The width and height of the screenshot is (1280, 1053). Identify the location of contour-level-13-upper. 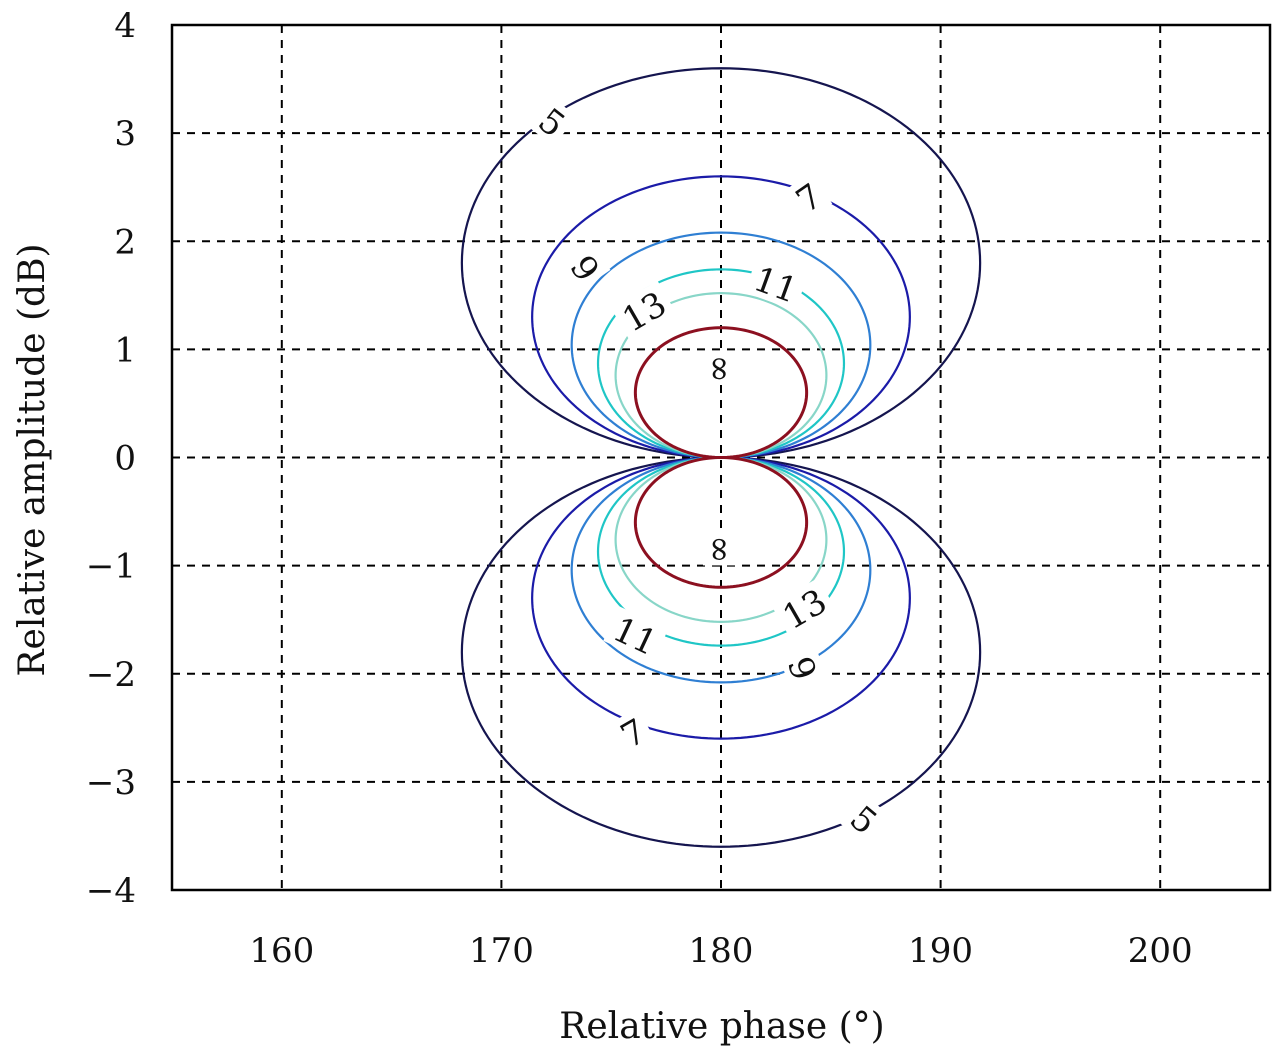
(721, 375).